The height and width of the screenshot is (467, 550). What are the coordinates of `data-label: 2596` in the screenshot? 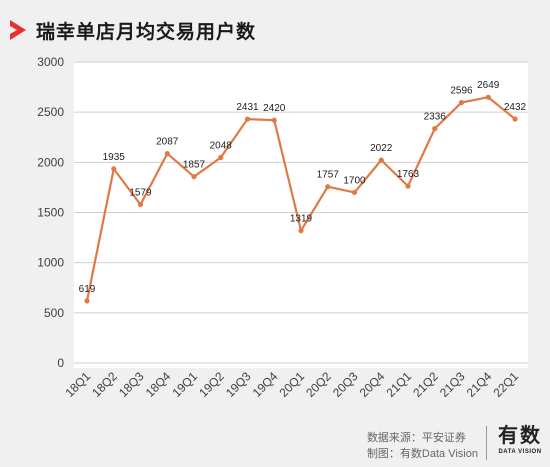 It's located at (461, 91).